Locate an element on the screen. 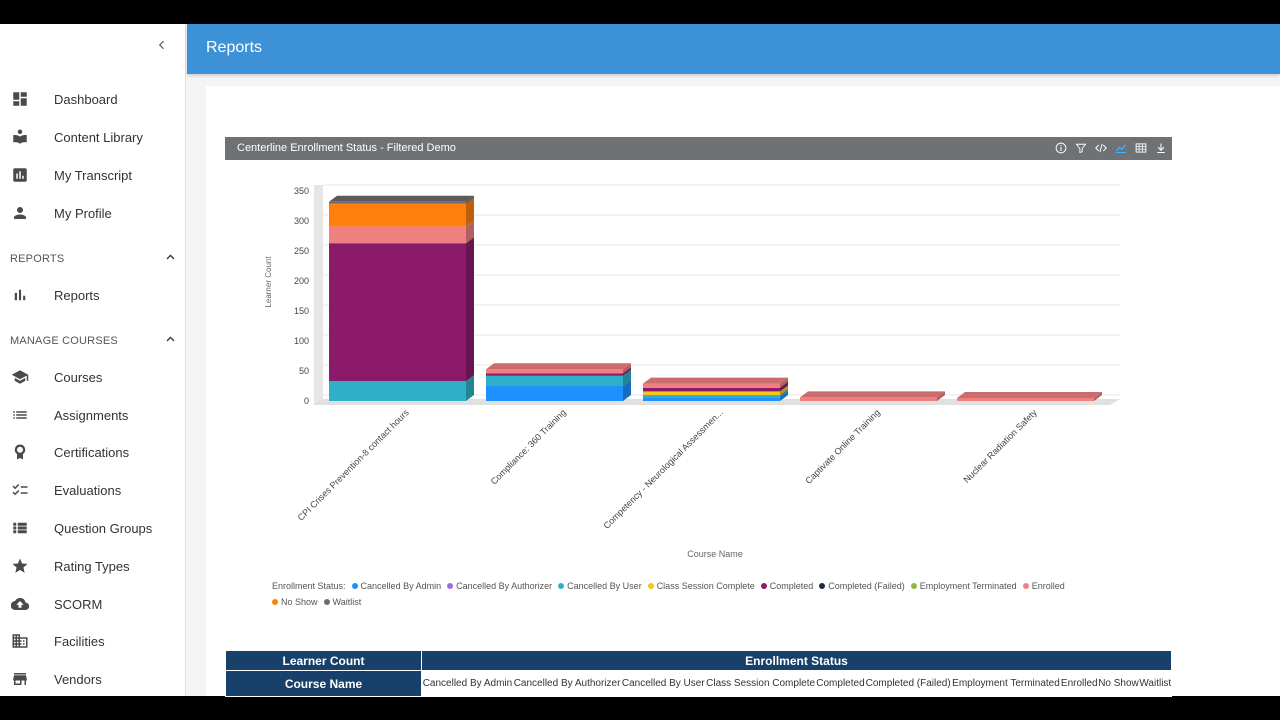 Image resolution: width=1280 pixels, height=720 pixels. y-tick-label: 150 is located at coordinates (301, 311).